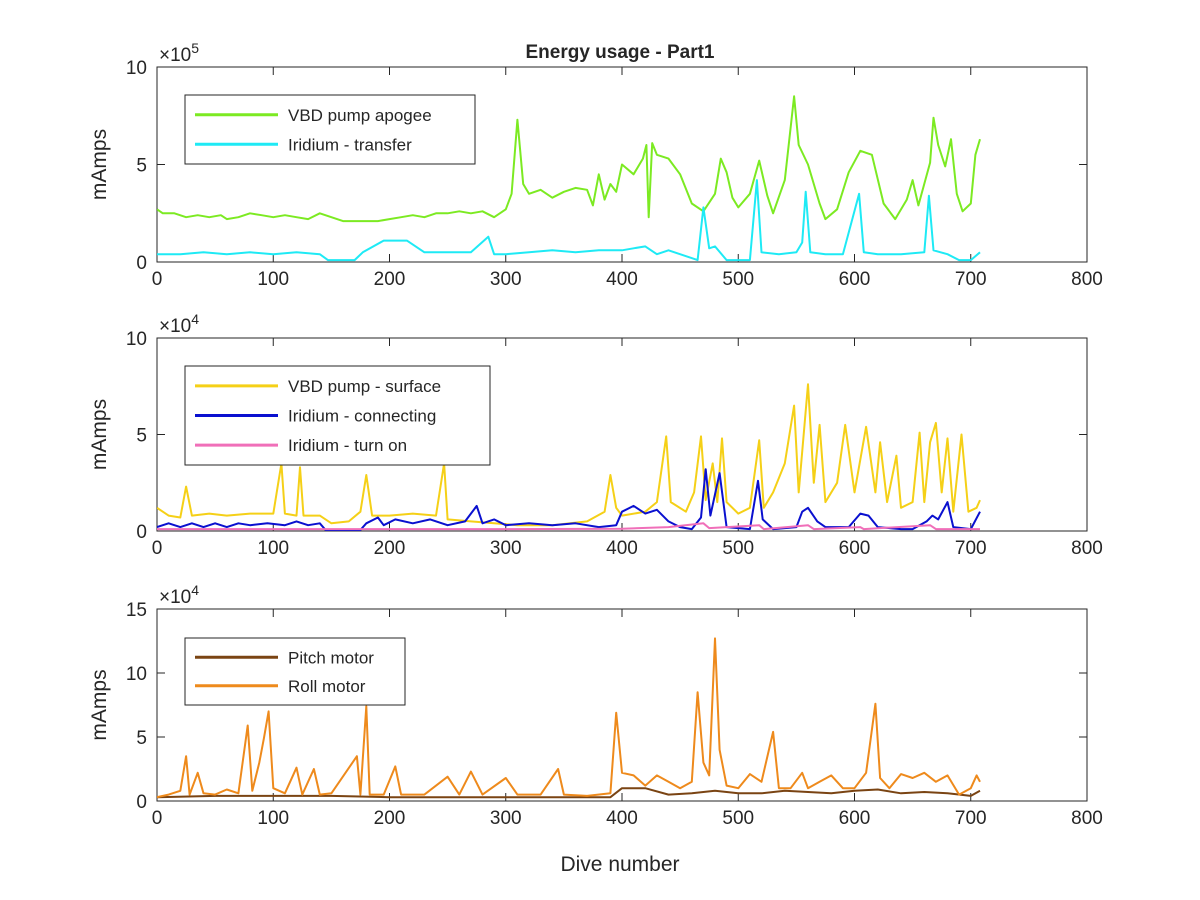  I want to click on legend-entry-label: VBD pump apogee, so click(360, 115).